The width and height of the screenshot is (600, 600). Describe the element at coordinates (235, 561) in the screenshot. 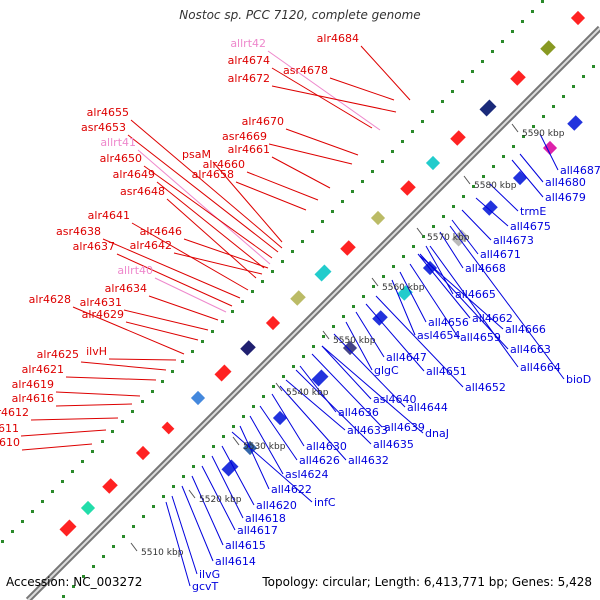

I see `gene-label-all4614: all4614` at that location.